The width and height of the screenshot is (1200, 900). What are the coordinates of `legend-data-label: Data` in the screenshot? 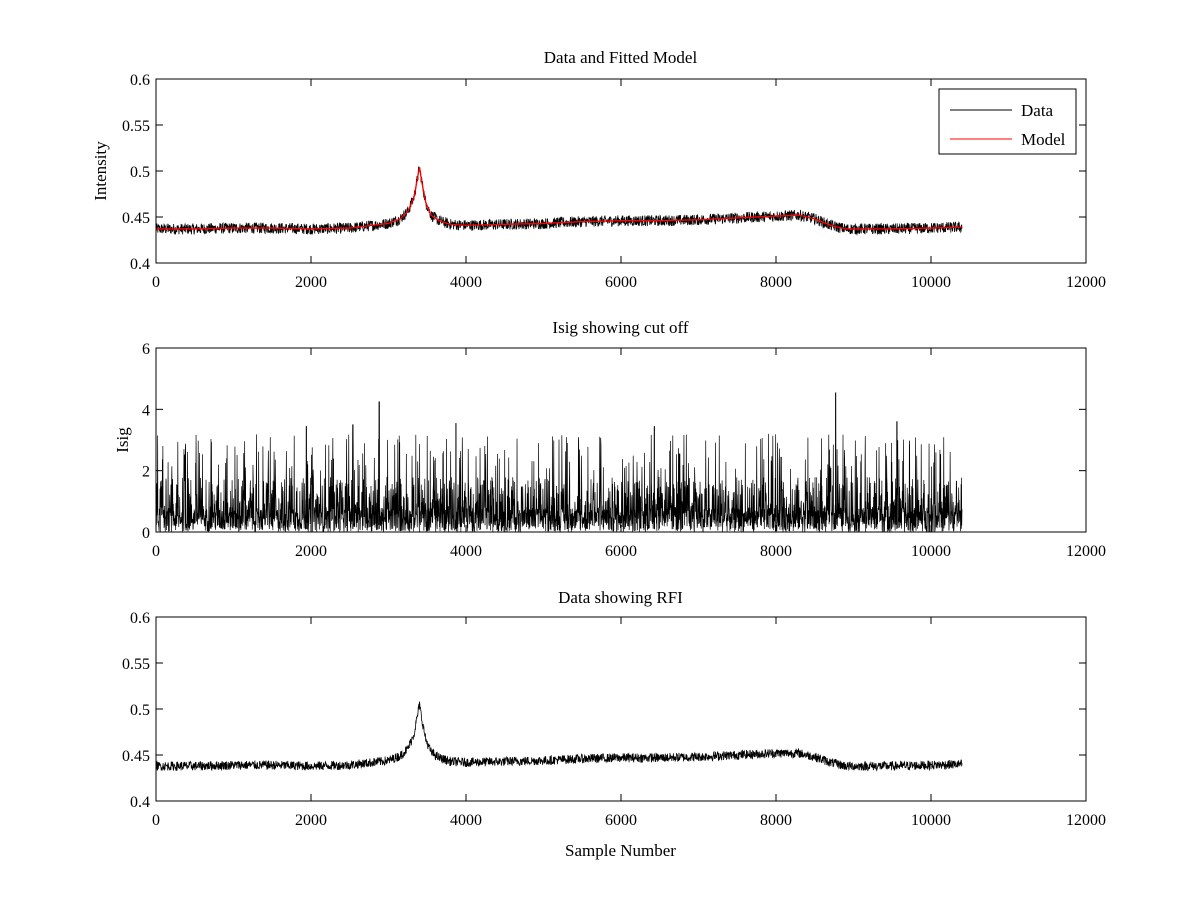 It's located at (1037, 110).